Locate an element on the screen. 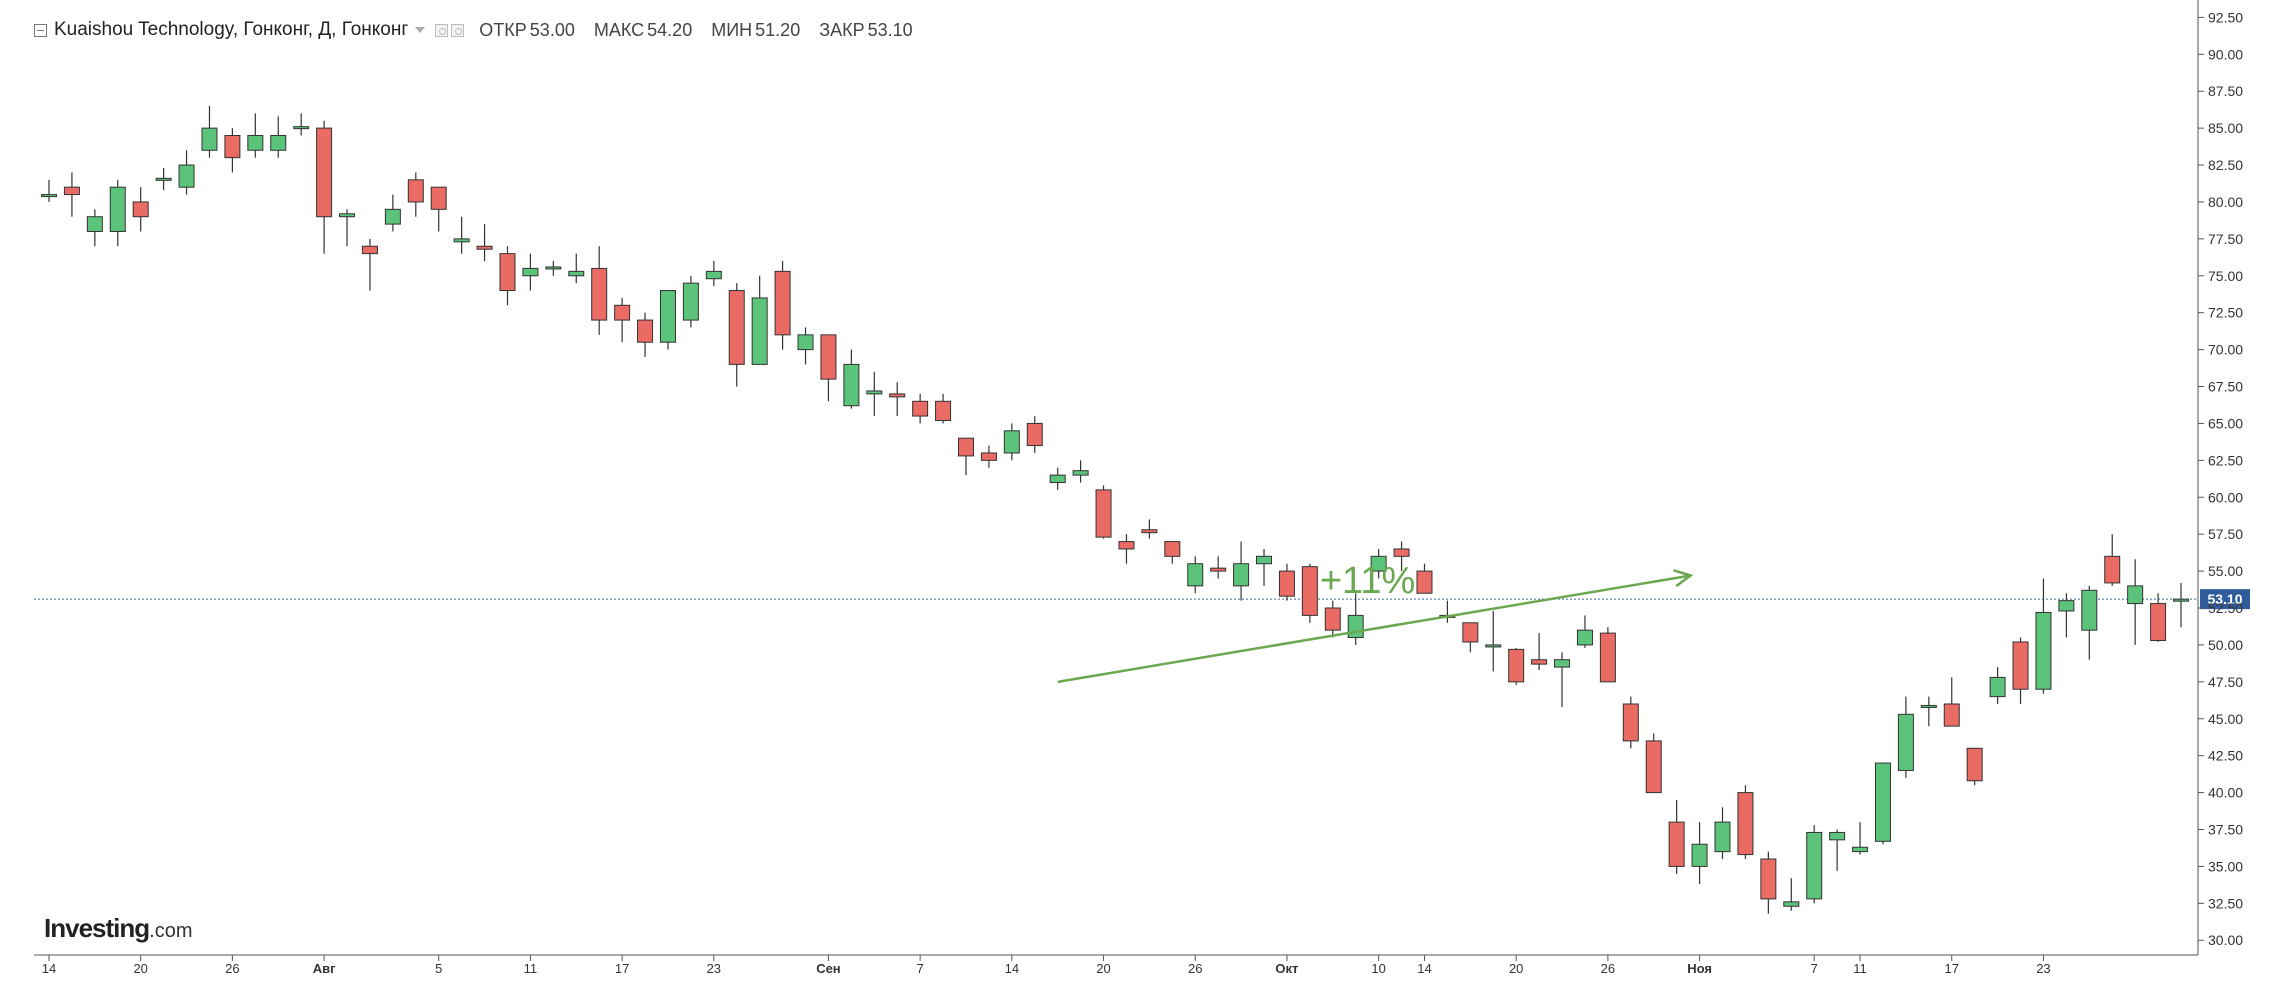 The image size is (2280, 1006). trend-label: +11% is located at coordinates (1367, 581).